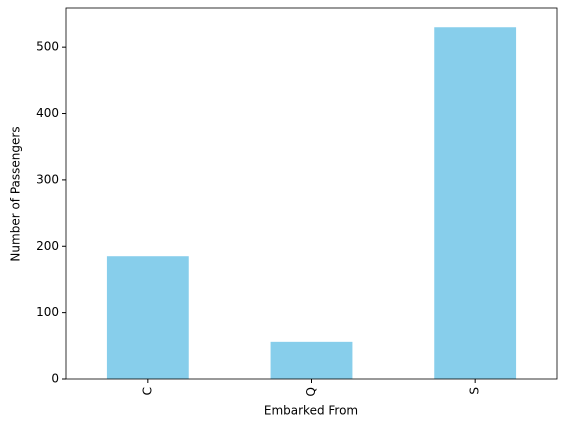  Describe the element at coordinates (55, 379) in the screenshot. I see `y-tick-label: 0` at that location.